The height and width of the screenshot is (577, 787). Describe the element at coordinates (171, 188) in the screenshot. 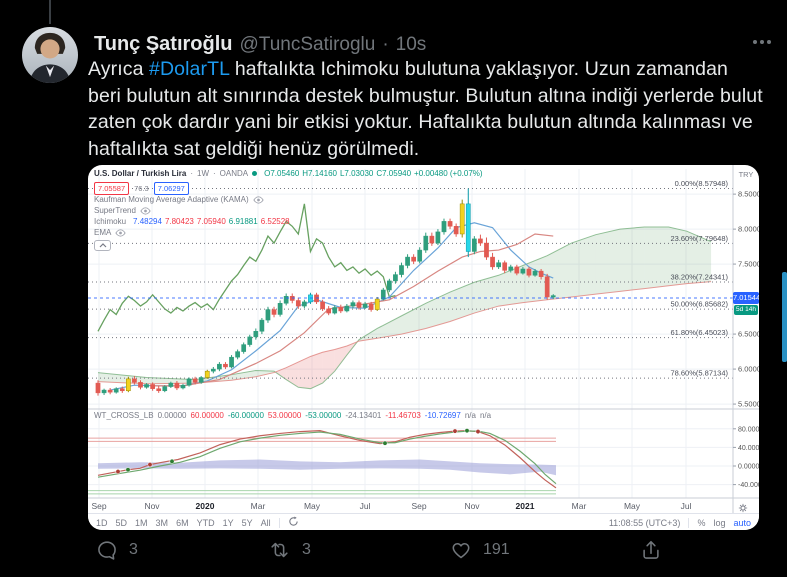

I see `buy-price-tag: 7.06297` at that location.